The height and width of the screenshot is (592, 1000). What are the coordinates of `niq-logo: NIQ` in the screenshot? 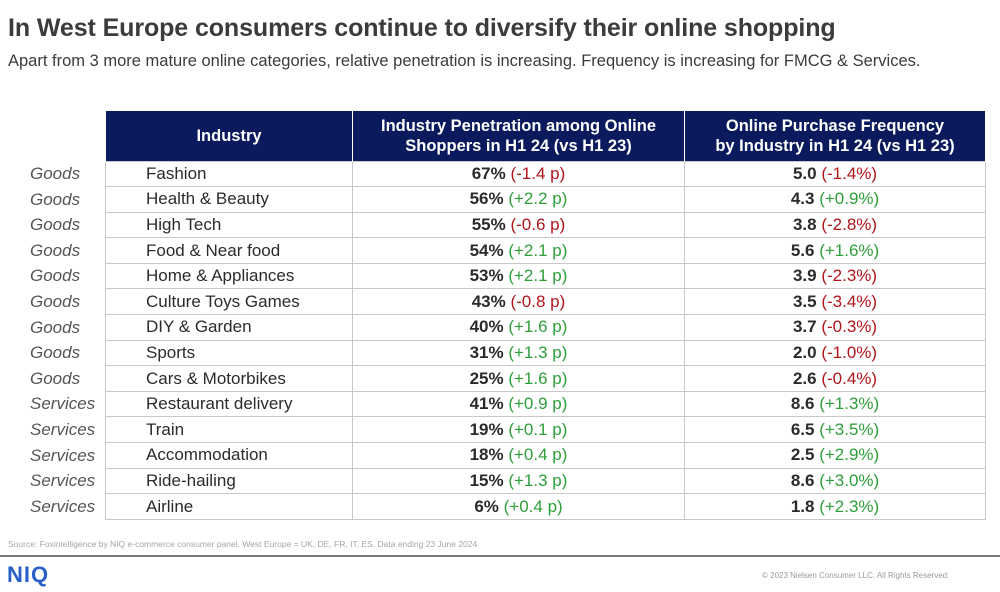 It's located at (28, 574).